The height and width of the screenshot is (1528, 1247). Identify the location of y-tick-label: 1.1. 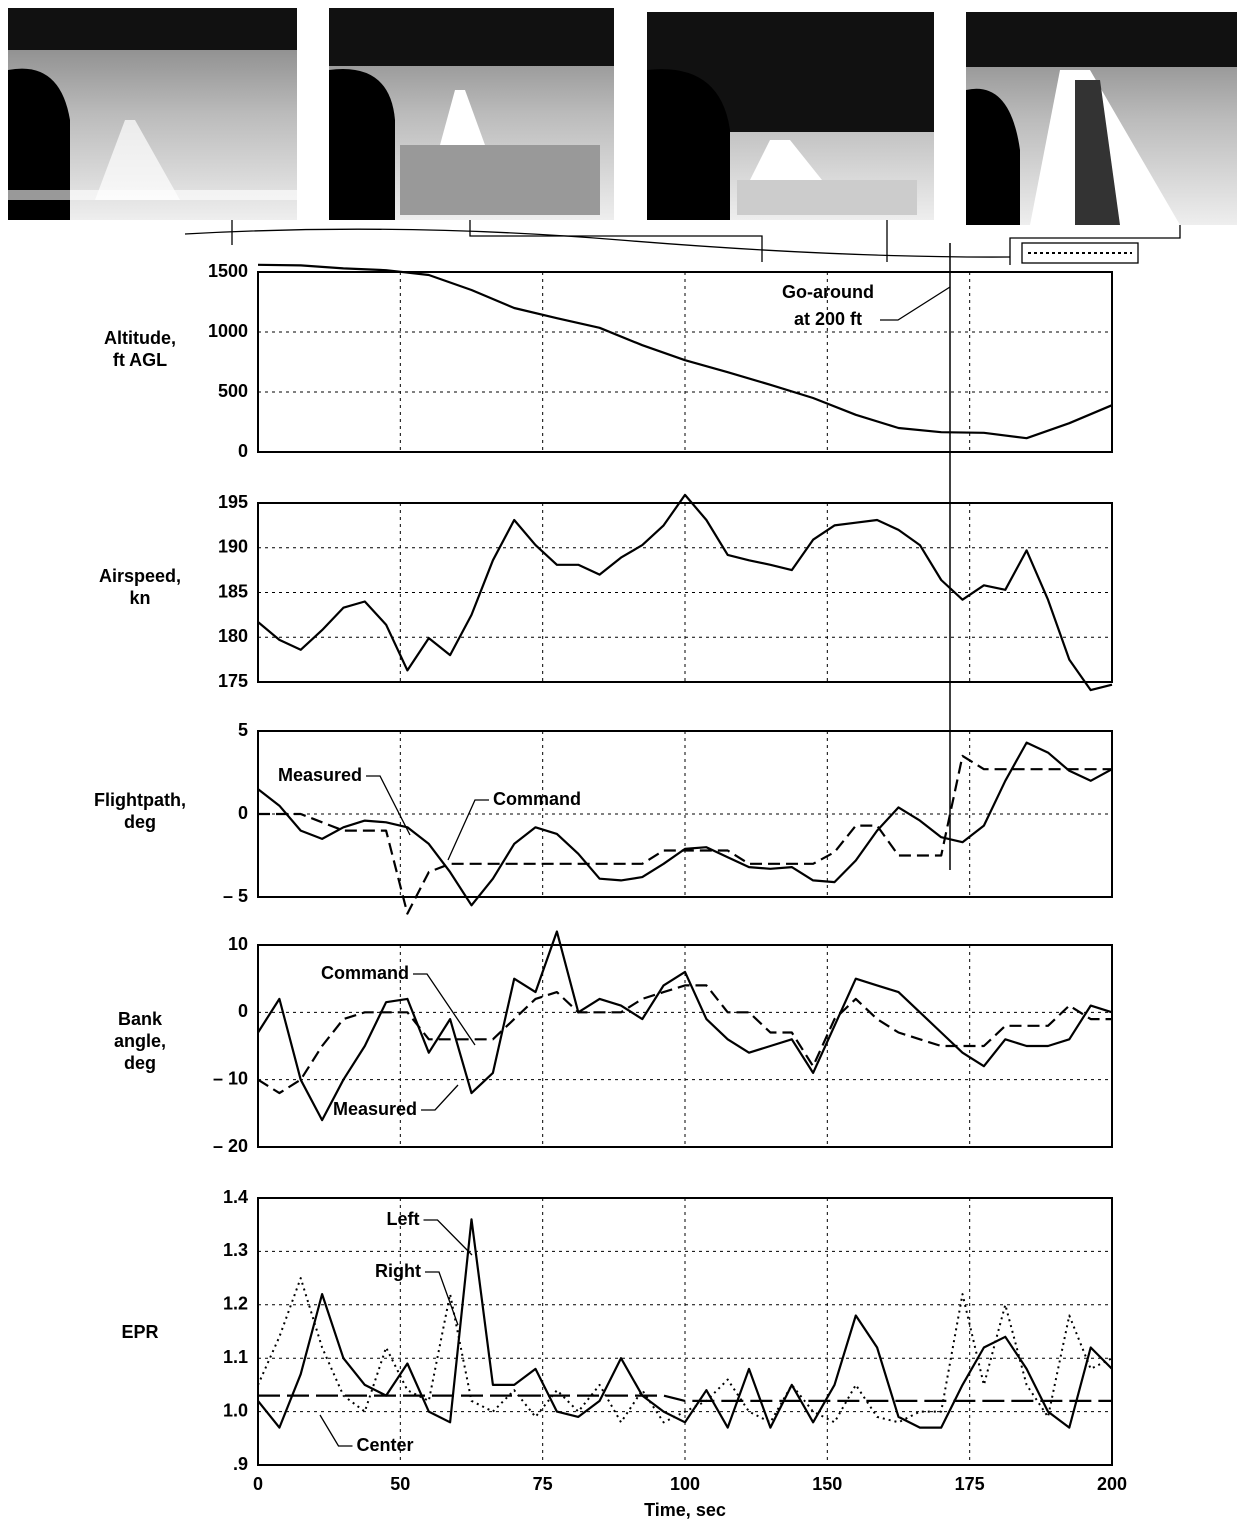
(235, 1357).